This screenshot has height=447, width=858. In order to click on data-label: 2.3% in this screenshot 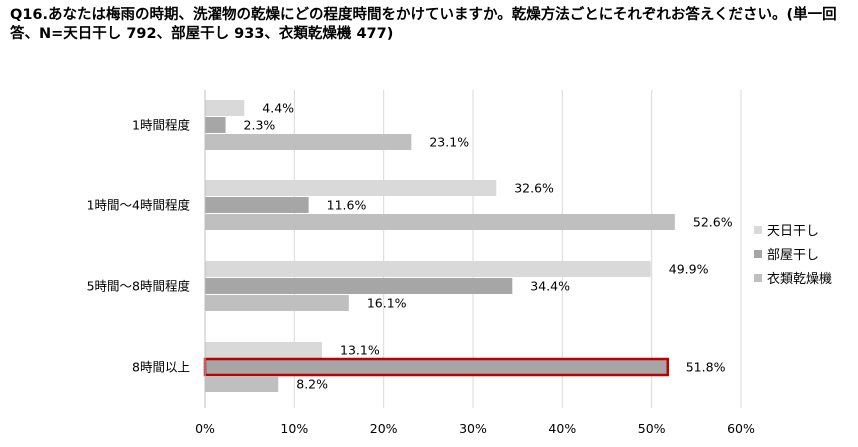, I will do `click(260, 125)`.